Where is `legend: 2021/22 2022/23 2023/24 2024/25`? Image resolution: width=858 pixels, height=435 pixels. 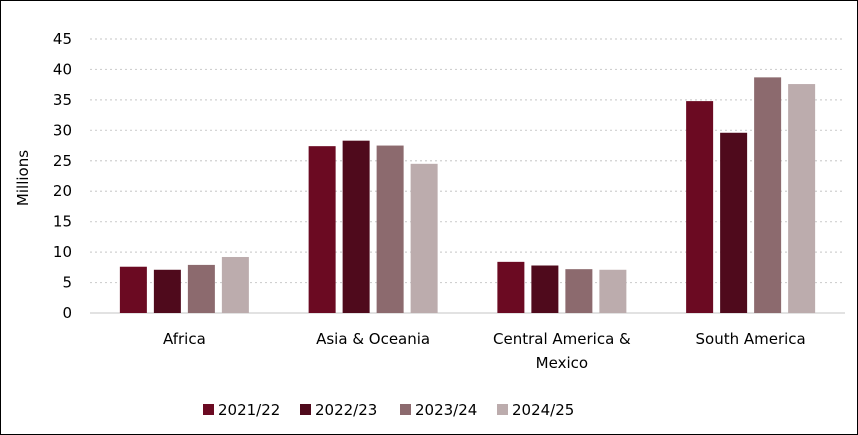
legend: 2021/22 2022/23 2023/24 2024/25 is located at coordinates (388, 410).